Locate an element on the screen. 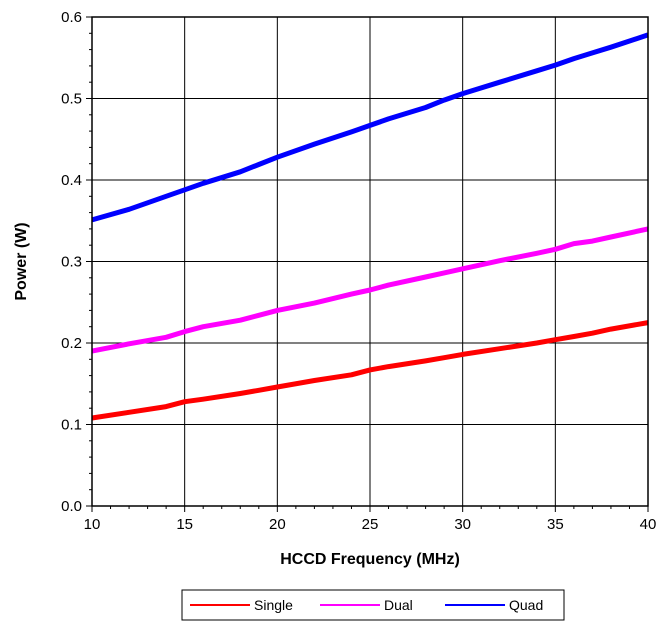  x-tick-label: 25 is located at coordinates (370, 524).